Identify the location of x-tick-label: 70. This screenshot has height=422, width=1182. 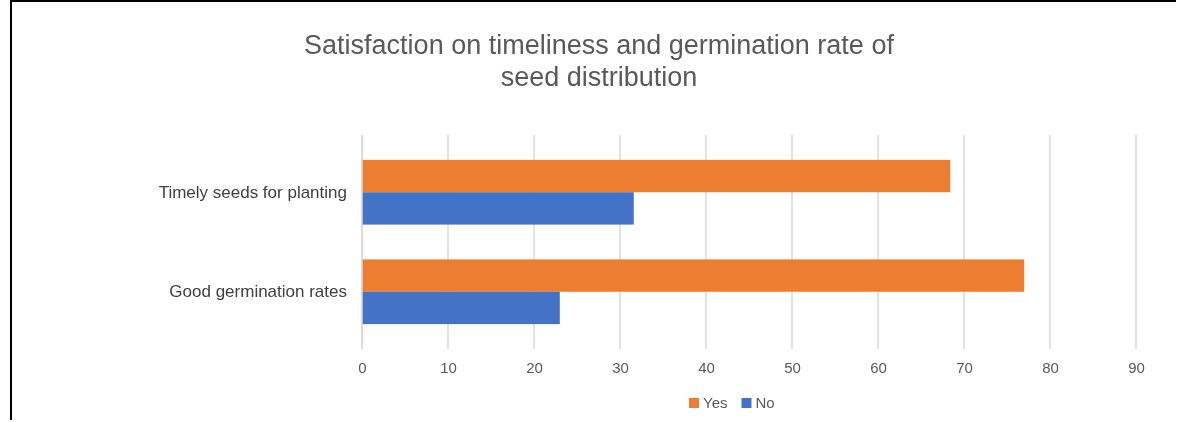
(964, 367).